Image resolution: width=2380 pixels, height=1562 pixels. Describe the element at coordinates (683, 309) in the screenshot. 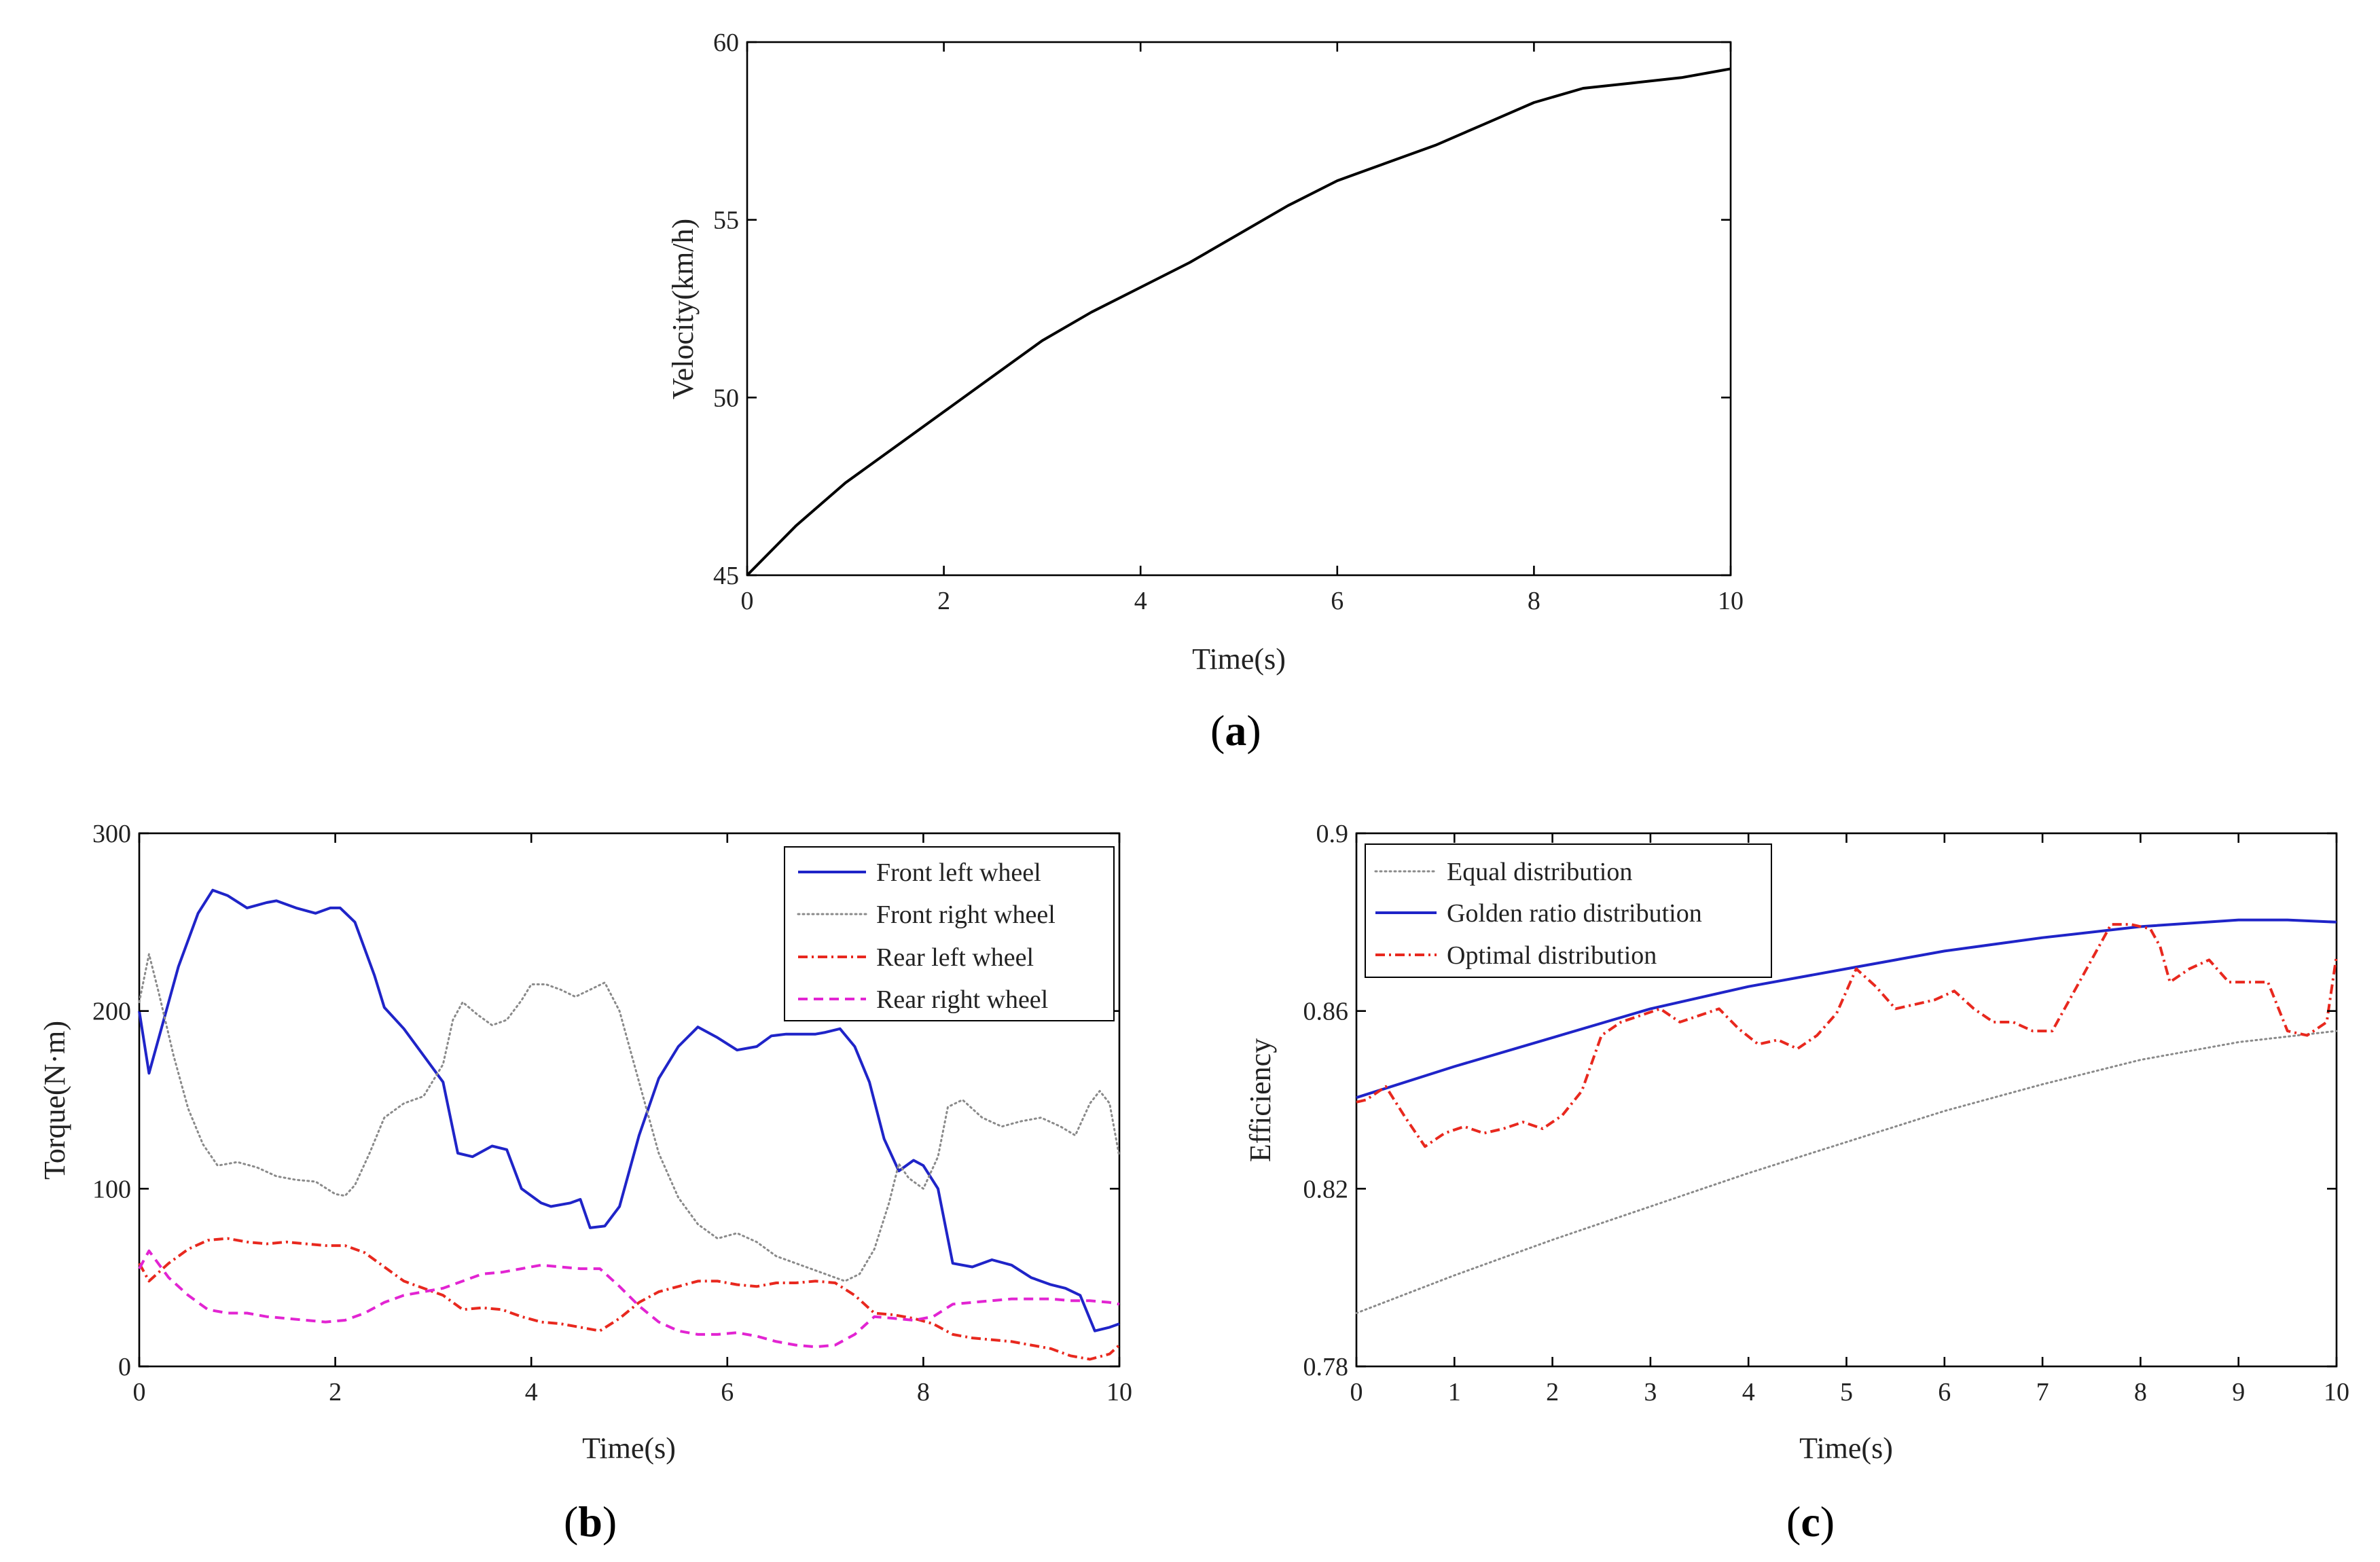

I see `panel-a-y-axis-label: Velocity(km/h)` at that location.